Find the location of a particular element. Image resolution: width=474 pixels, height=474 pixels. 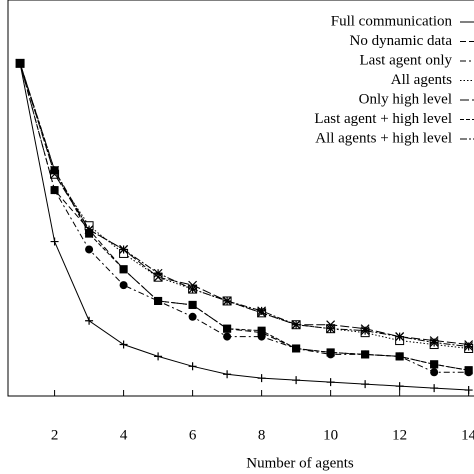

x-tick-label: 6 is located at coordinates (193, 435).